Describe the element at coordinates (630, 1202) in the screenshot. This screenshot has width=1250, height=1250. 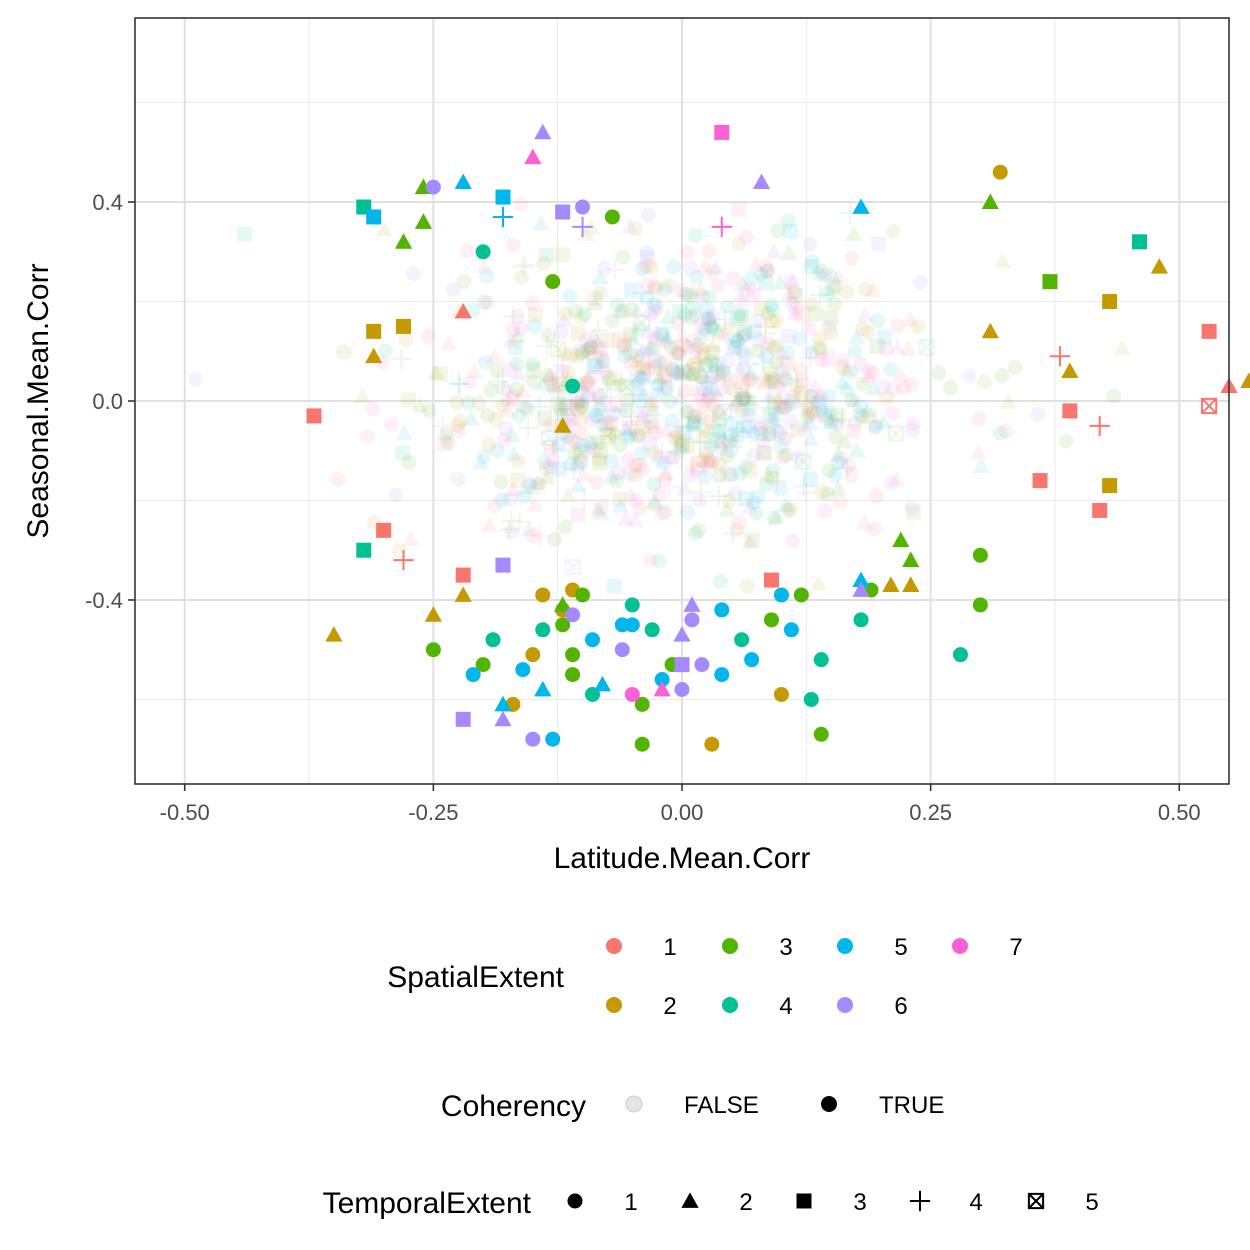
I see `legend-label-temporal-1: 1` at that location.